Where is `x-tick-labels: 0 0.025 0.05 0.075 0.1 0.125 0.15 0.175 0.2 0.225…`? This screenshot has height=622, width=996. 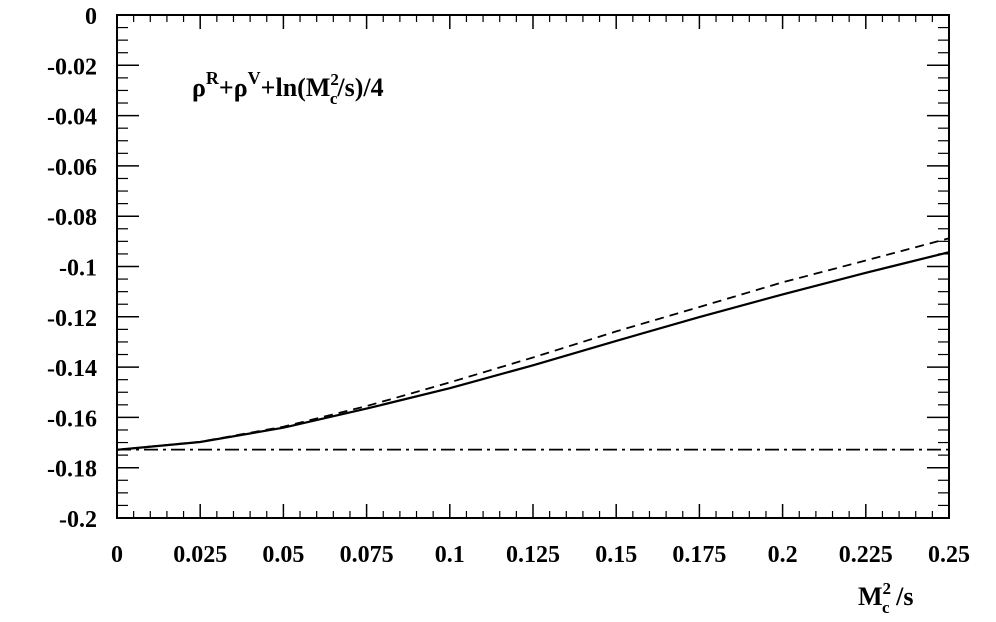 x-tick-labels: 0 0.025 0.05 0.075 0.1 0.125 0.15 0.175 0.2 0.225… is located at coordinates (540, 555).